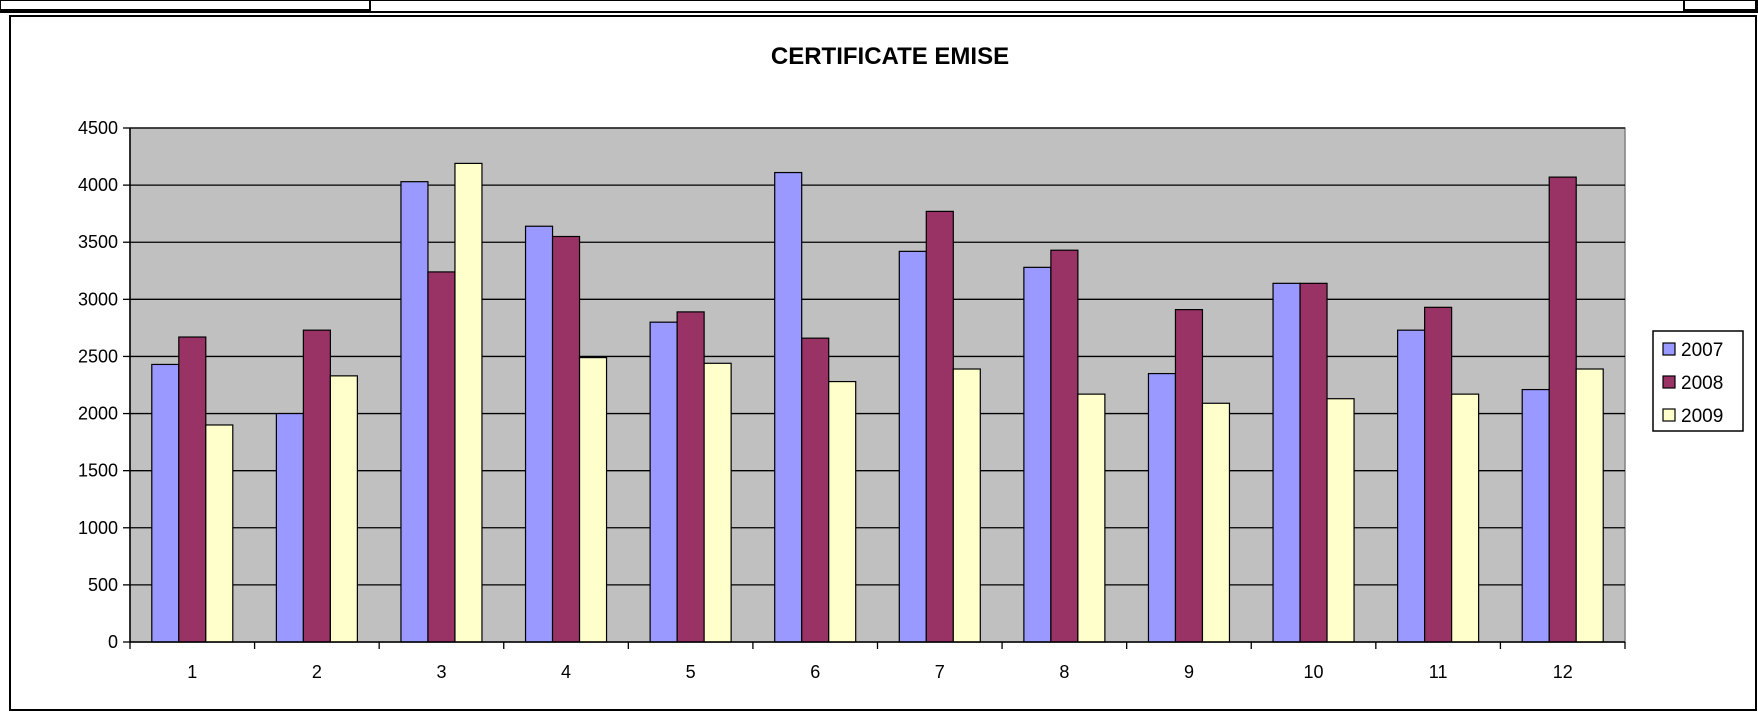 The image size is (1758, 716). What do you see at coordinates (1702, 350) in the screenshot?
I see `legend-label-2007: 2007` at bounding box center [1702, 350].